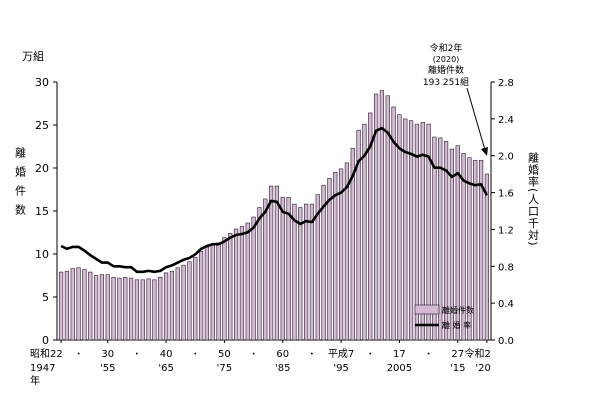 The image size is (600, 400). What do you see at coordinates (42, 82) in the screenshot?
I see `left-tick-label: 30` at bounding box center [42, 82].